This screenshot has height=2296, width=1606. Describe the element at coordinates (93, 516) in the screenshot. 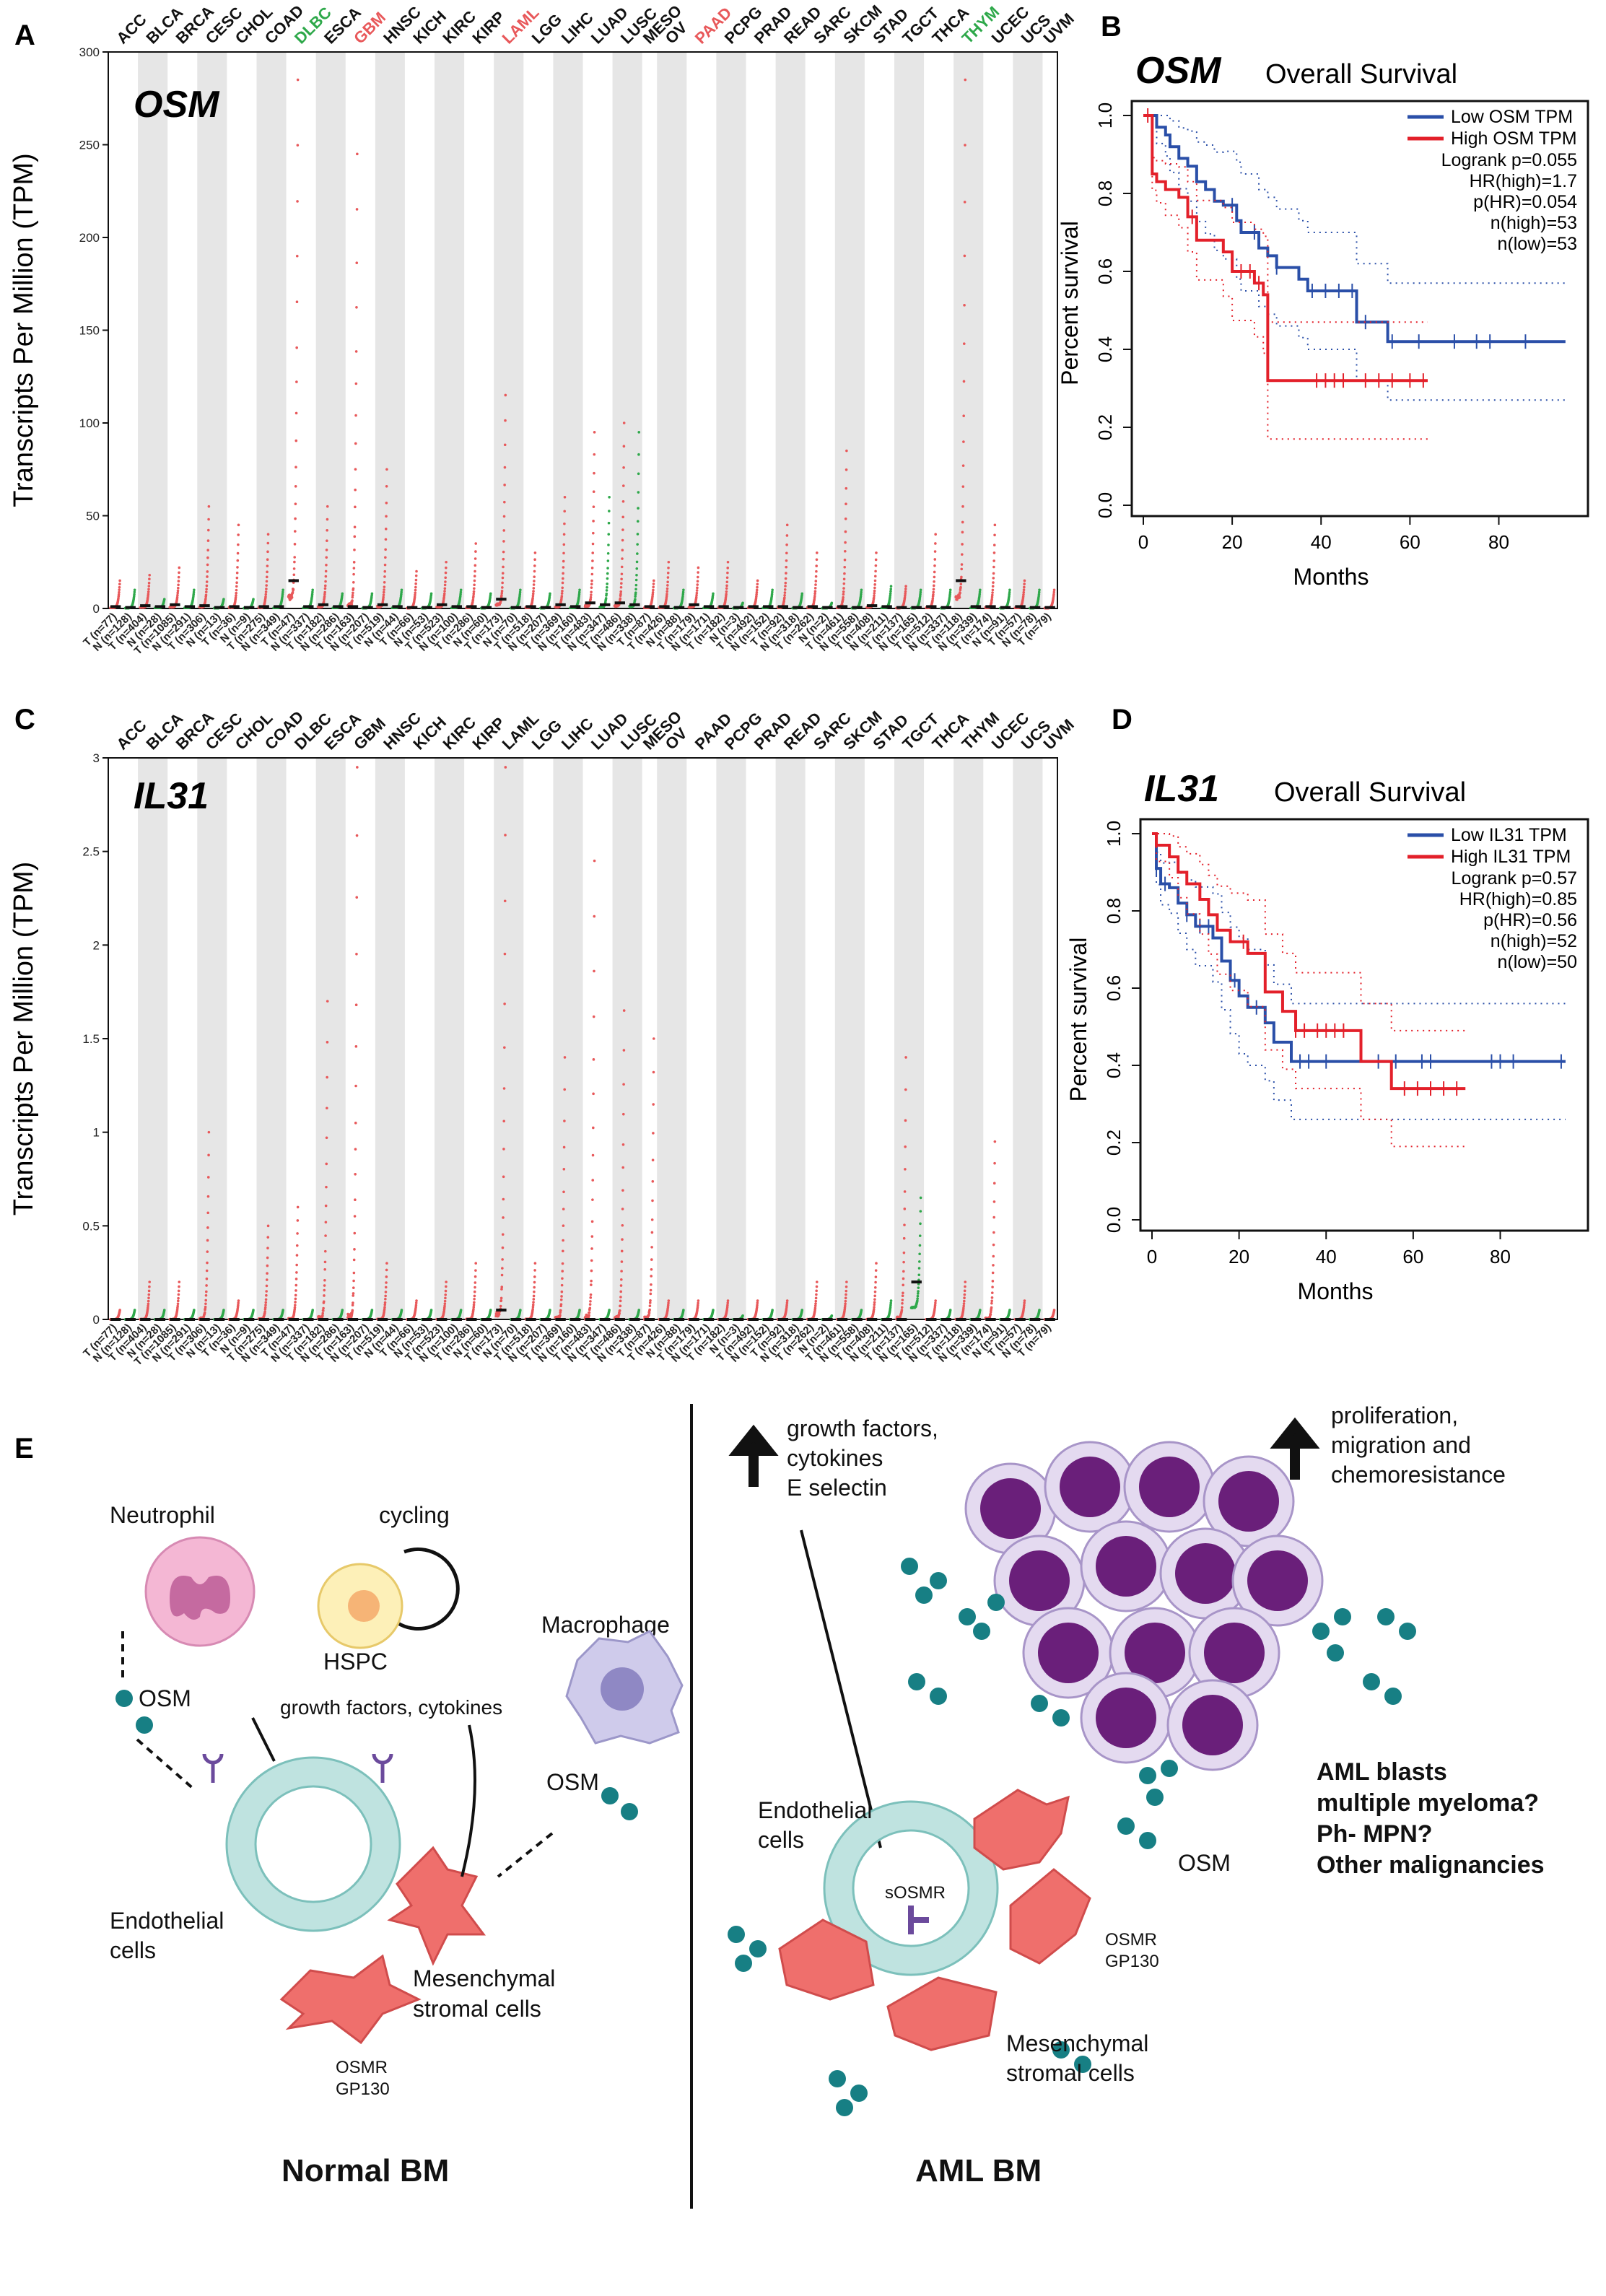

I see `y-tick-label: 50` at that location.